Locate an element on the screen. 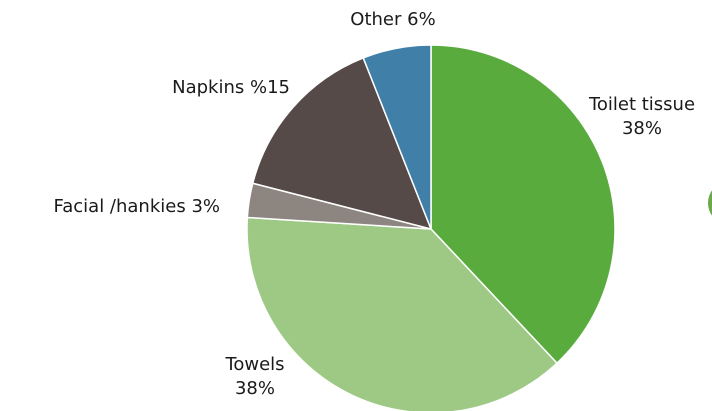 The image size is (712, 411). label-line: Facial /hankies 3% is located at coordinates (137, 206).